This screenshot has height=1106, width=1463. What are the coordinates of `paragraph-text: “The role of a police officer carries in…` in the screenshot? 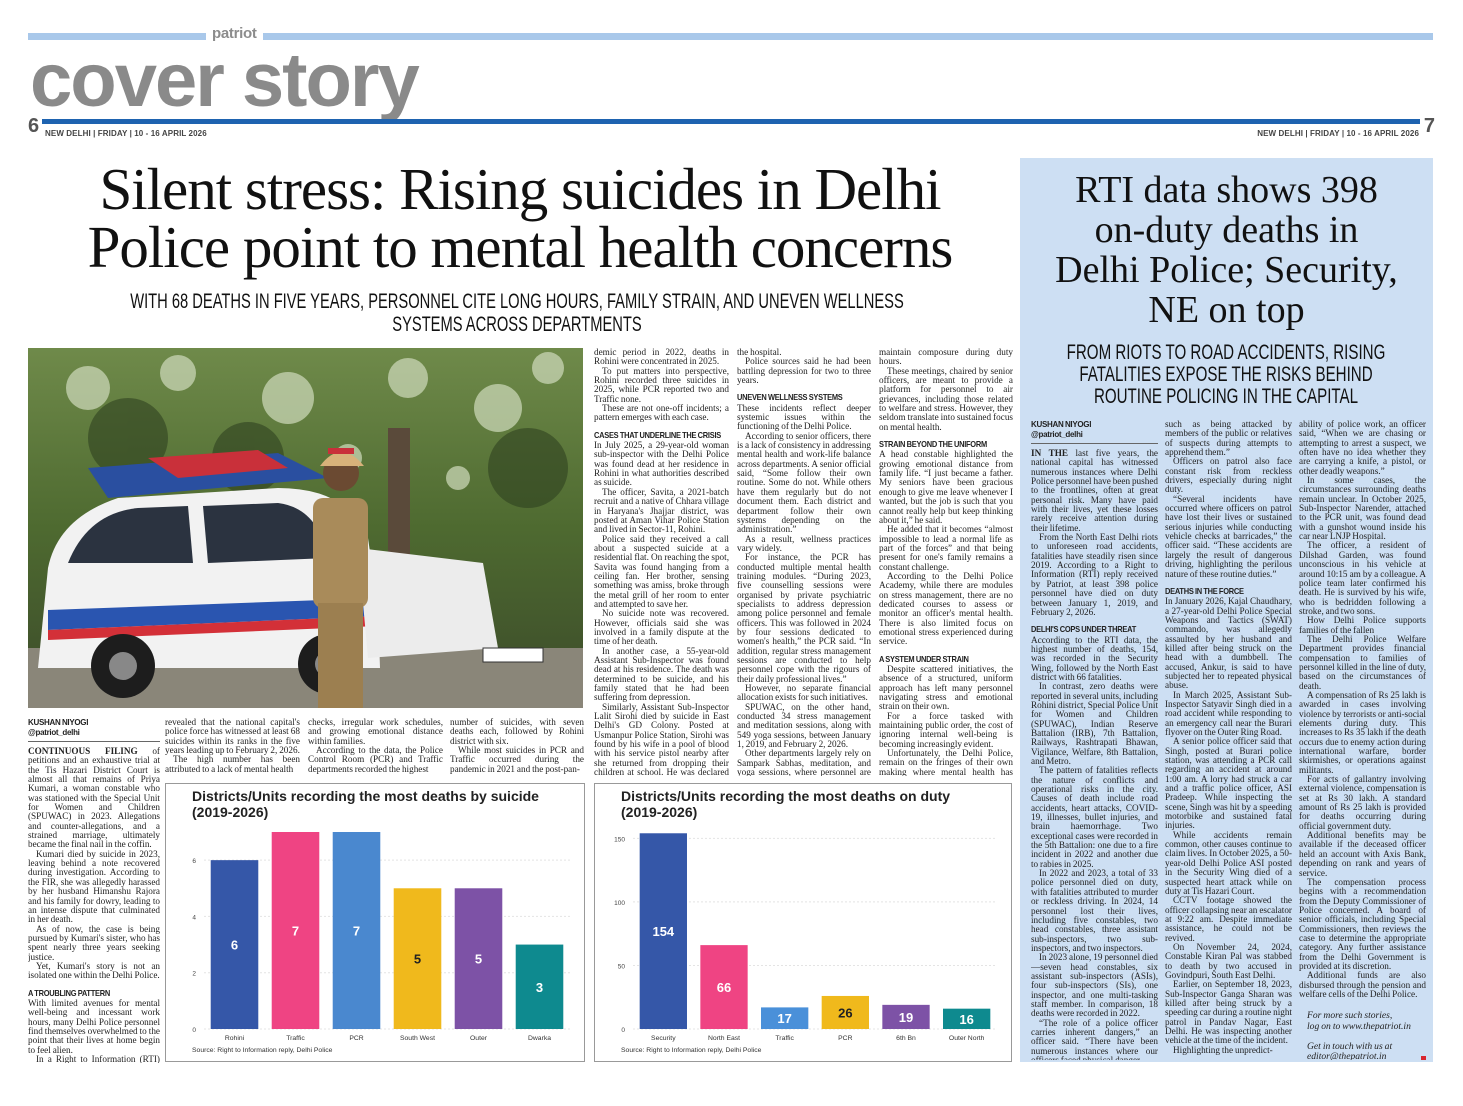 It's located at (1094, 1038).